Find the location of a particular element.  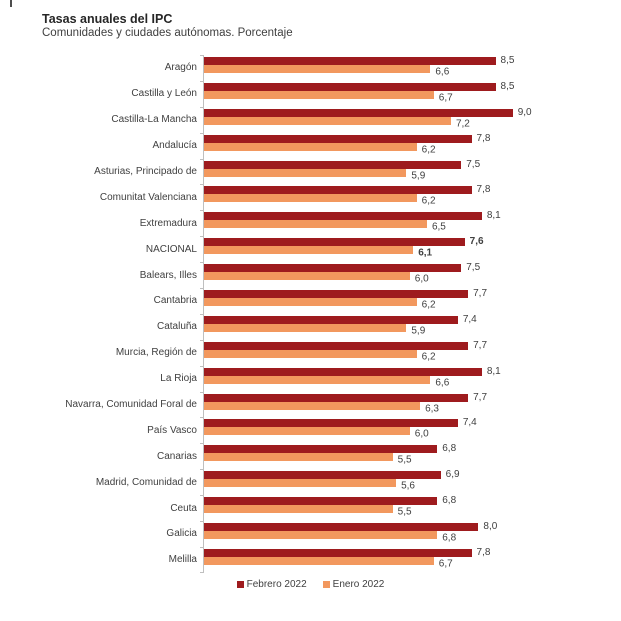

bars-group: 8,1 6,5 is located at coordinates (401, 223).